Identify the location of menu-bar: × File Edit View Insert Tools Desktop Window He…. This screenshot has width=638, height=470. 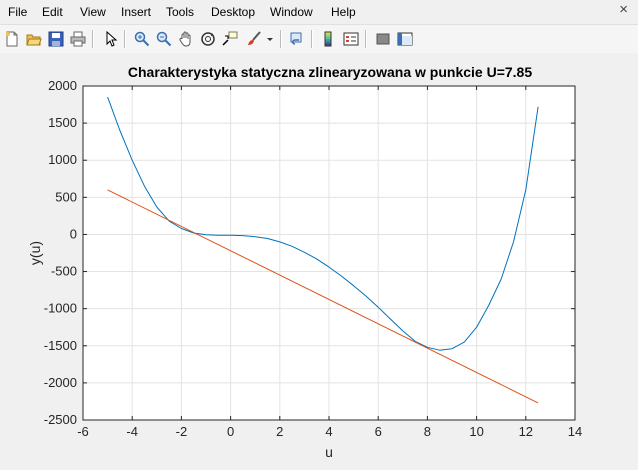
(319, 12).